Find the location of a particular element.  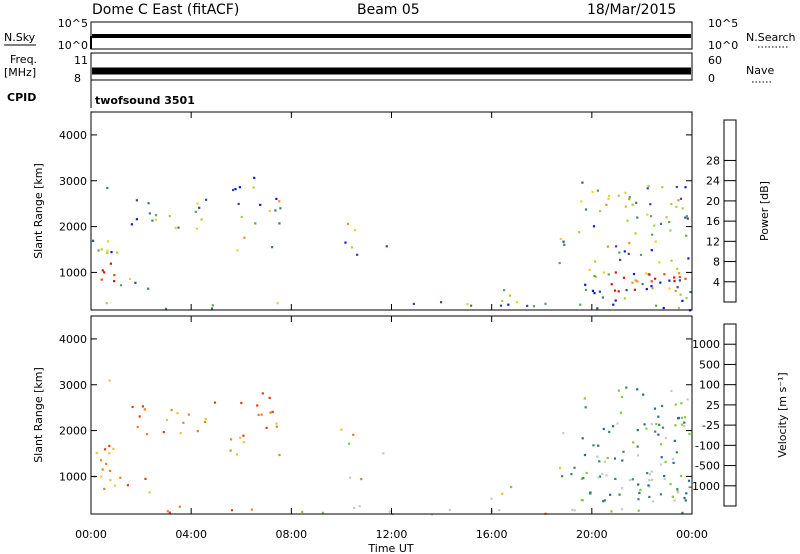

freq-tick-bottom: 8 is located at coordinates (77, 78).